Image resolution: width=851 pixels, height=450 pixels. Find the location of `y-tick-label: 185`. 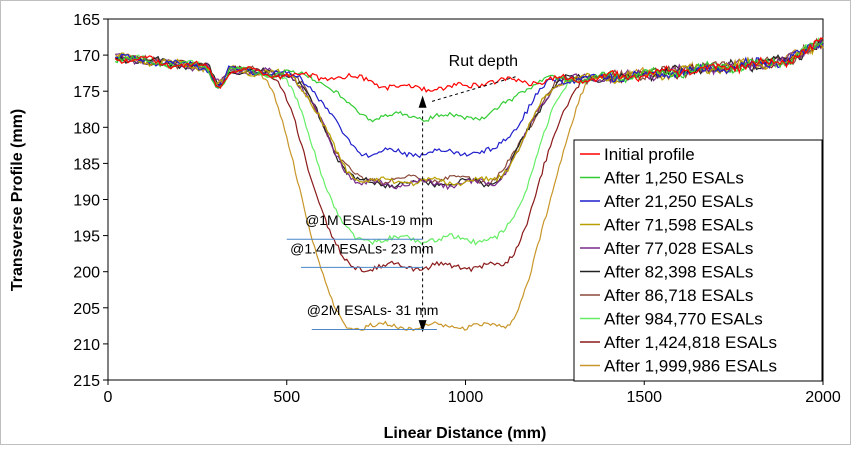

y-tick-label: 185 is located at coordinates (86, 164).